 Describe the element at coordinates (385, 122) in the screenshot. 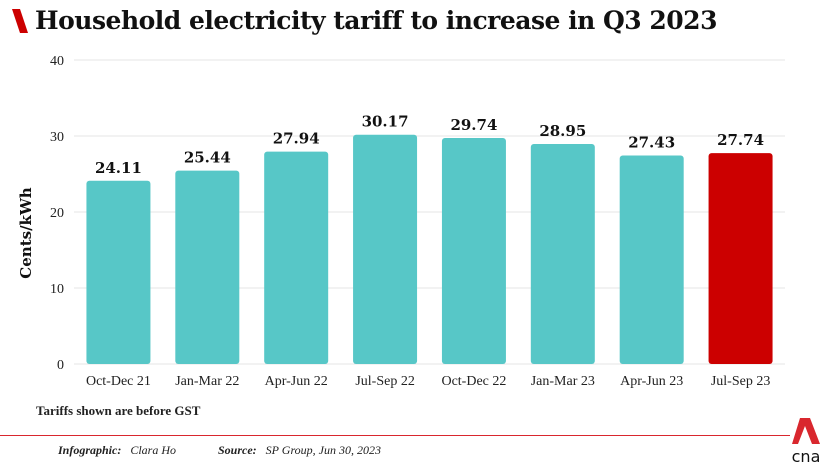

I see `data-label: 30.17` at that location.